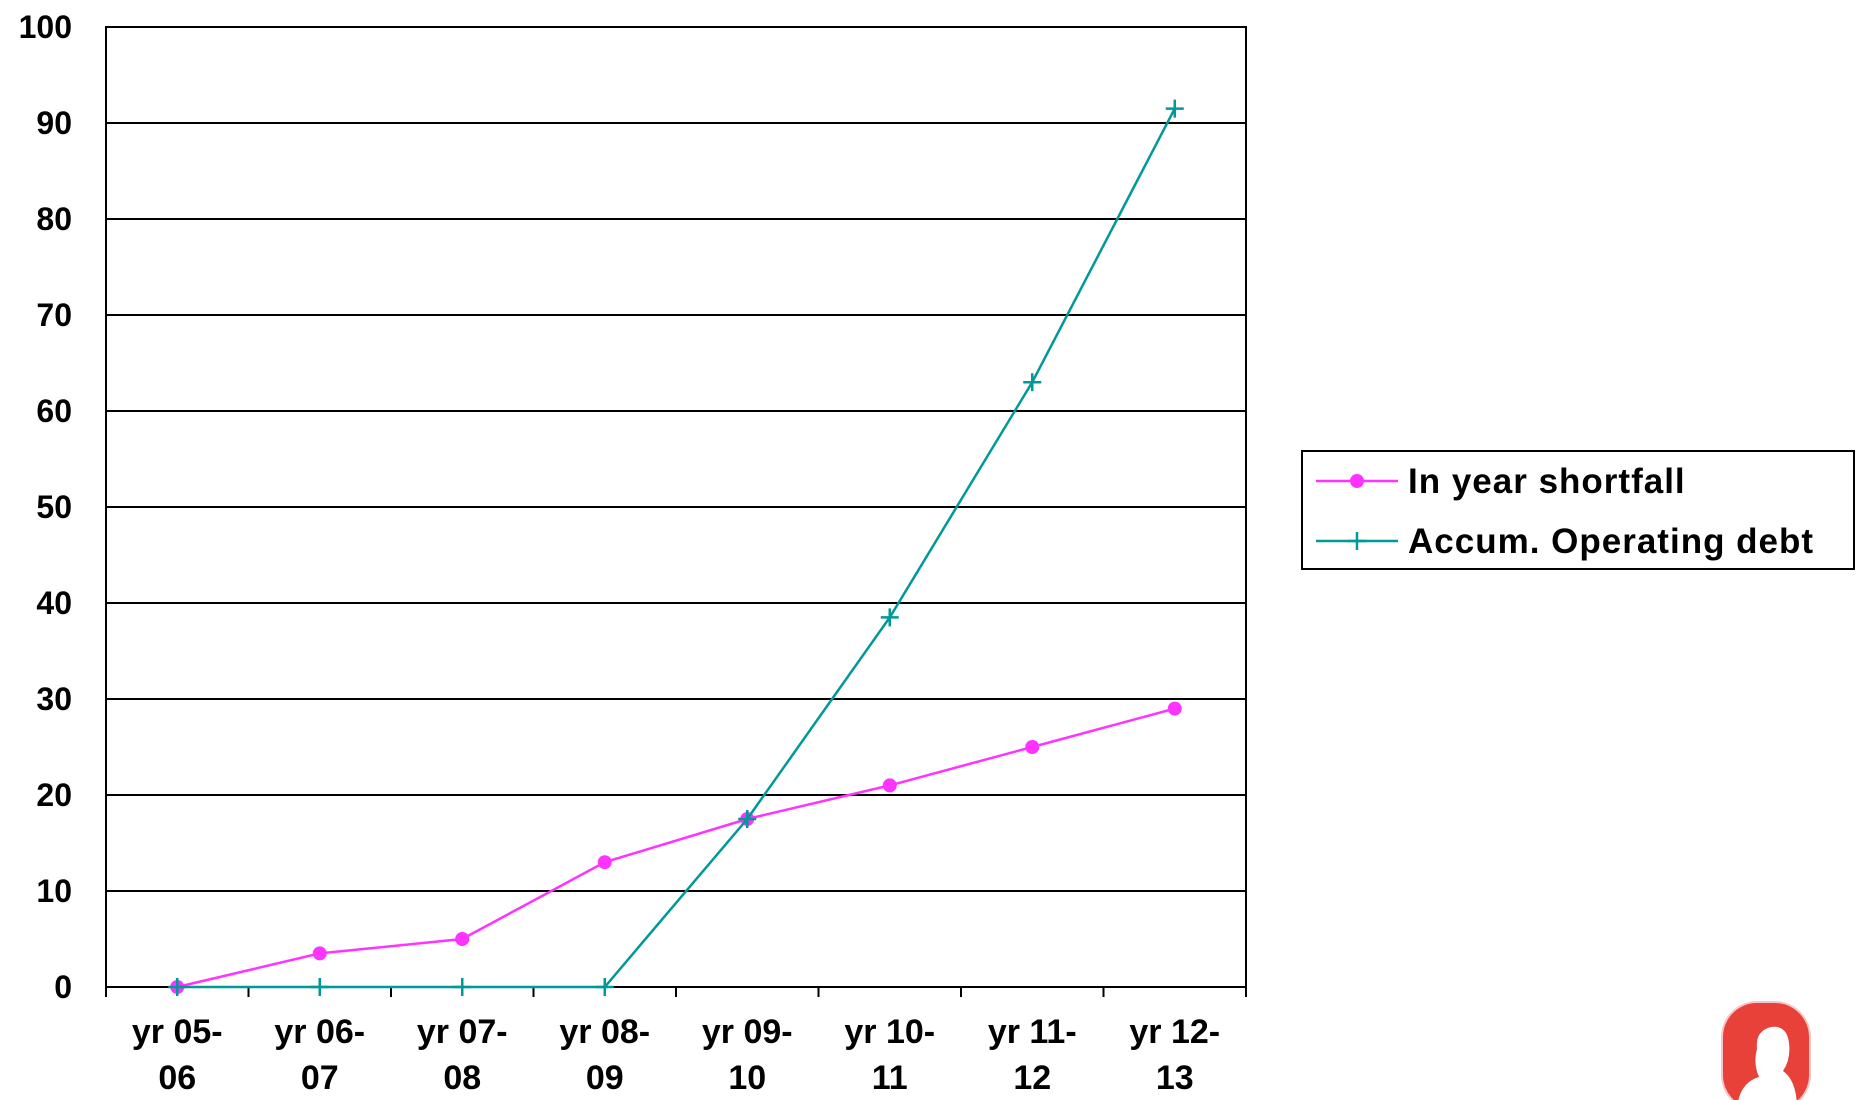 The width and height of the screenshot is (1860, 1100). I want to click on x-tick-label: yr 08-09, so click(604, 1055).